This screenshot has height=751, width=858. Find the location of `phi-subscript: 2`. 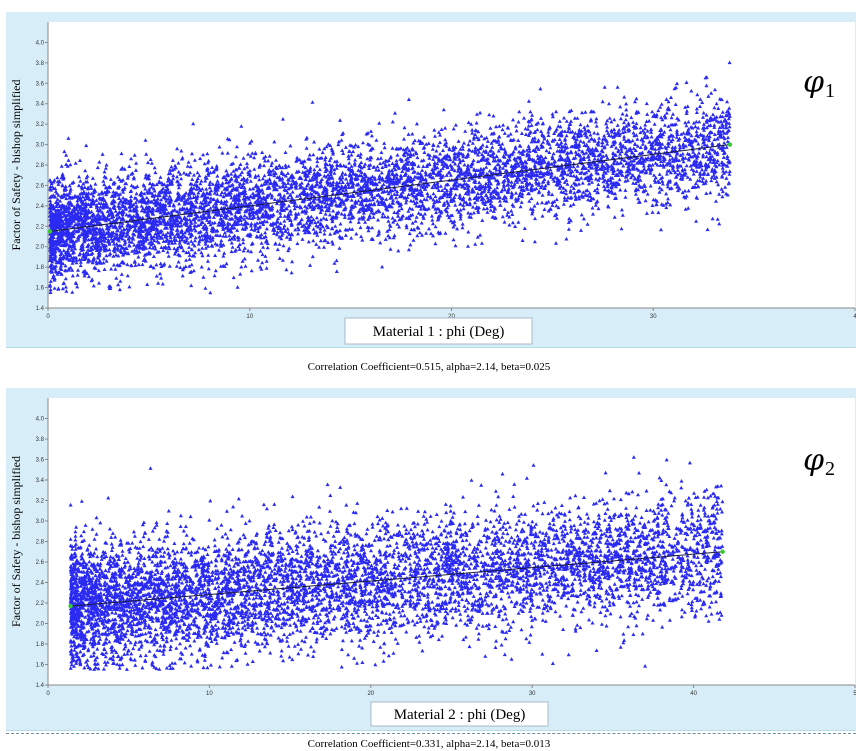

phi-subscript: 2 is located at coordinates (830, 469).